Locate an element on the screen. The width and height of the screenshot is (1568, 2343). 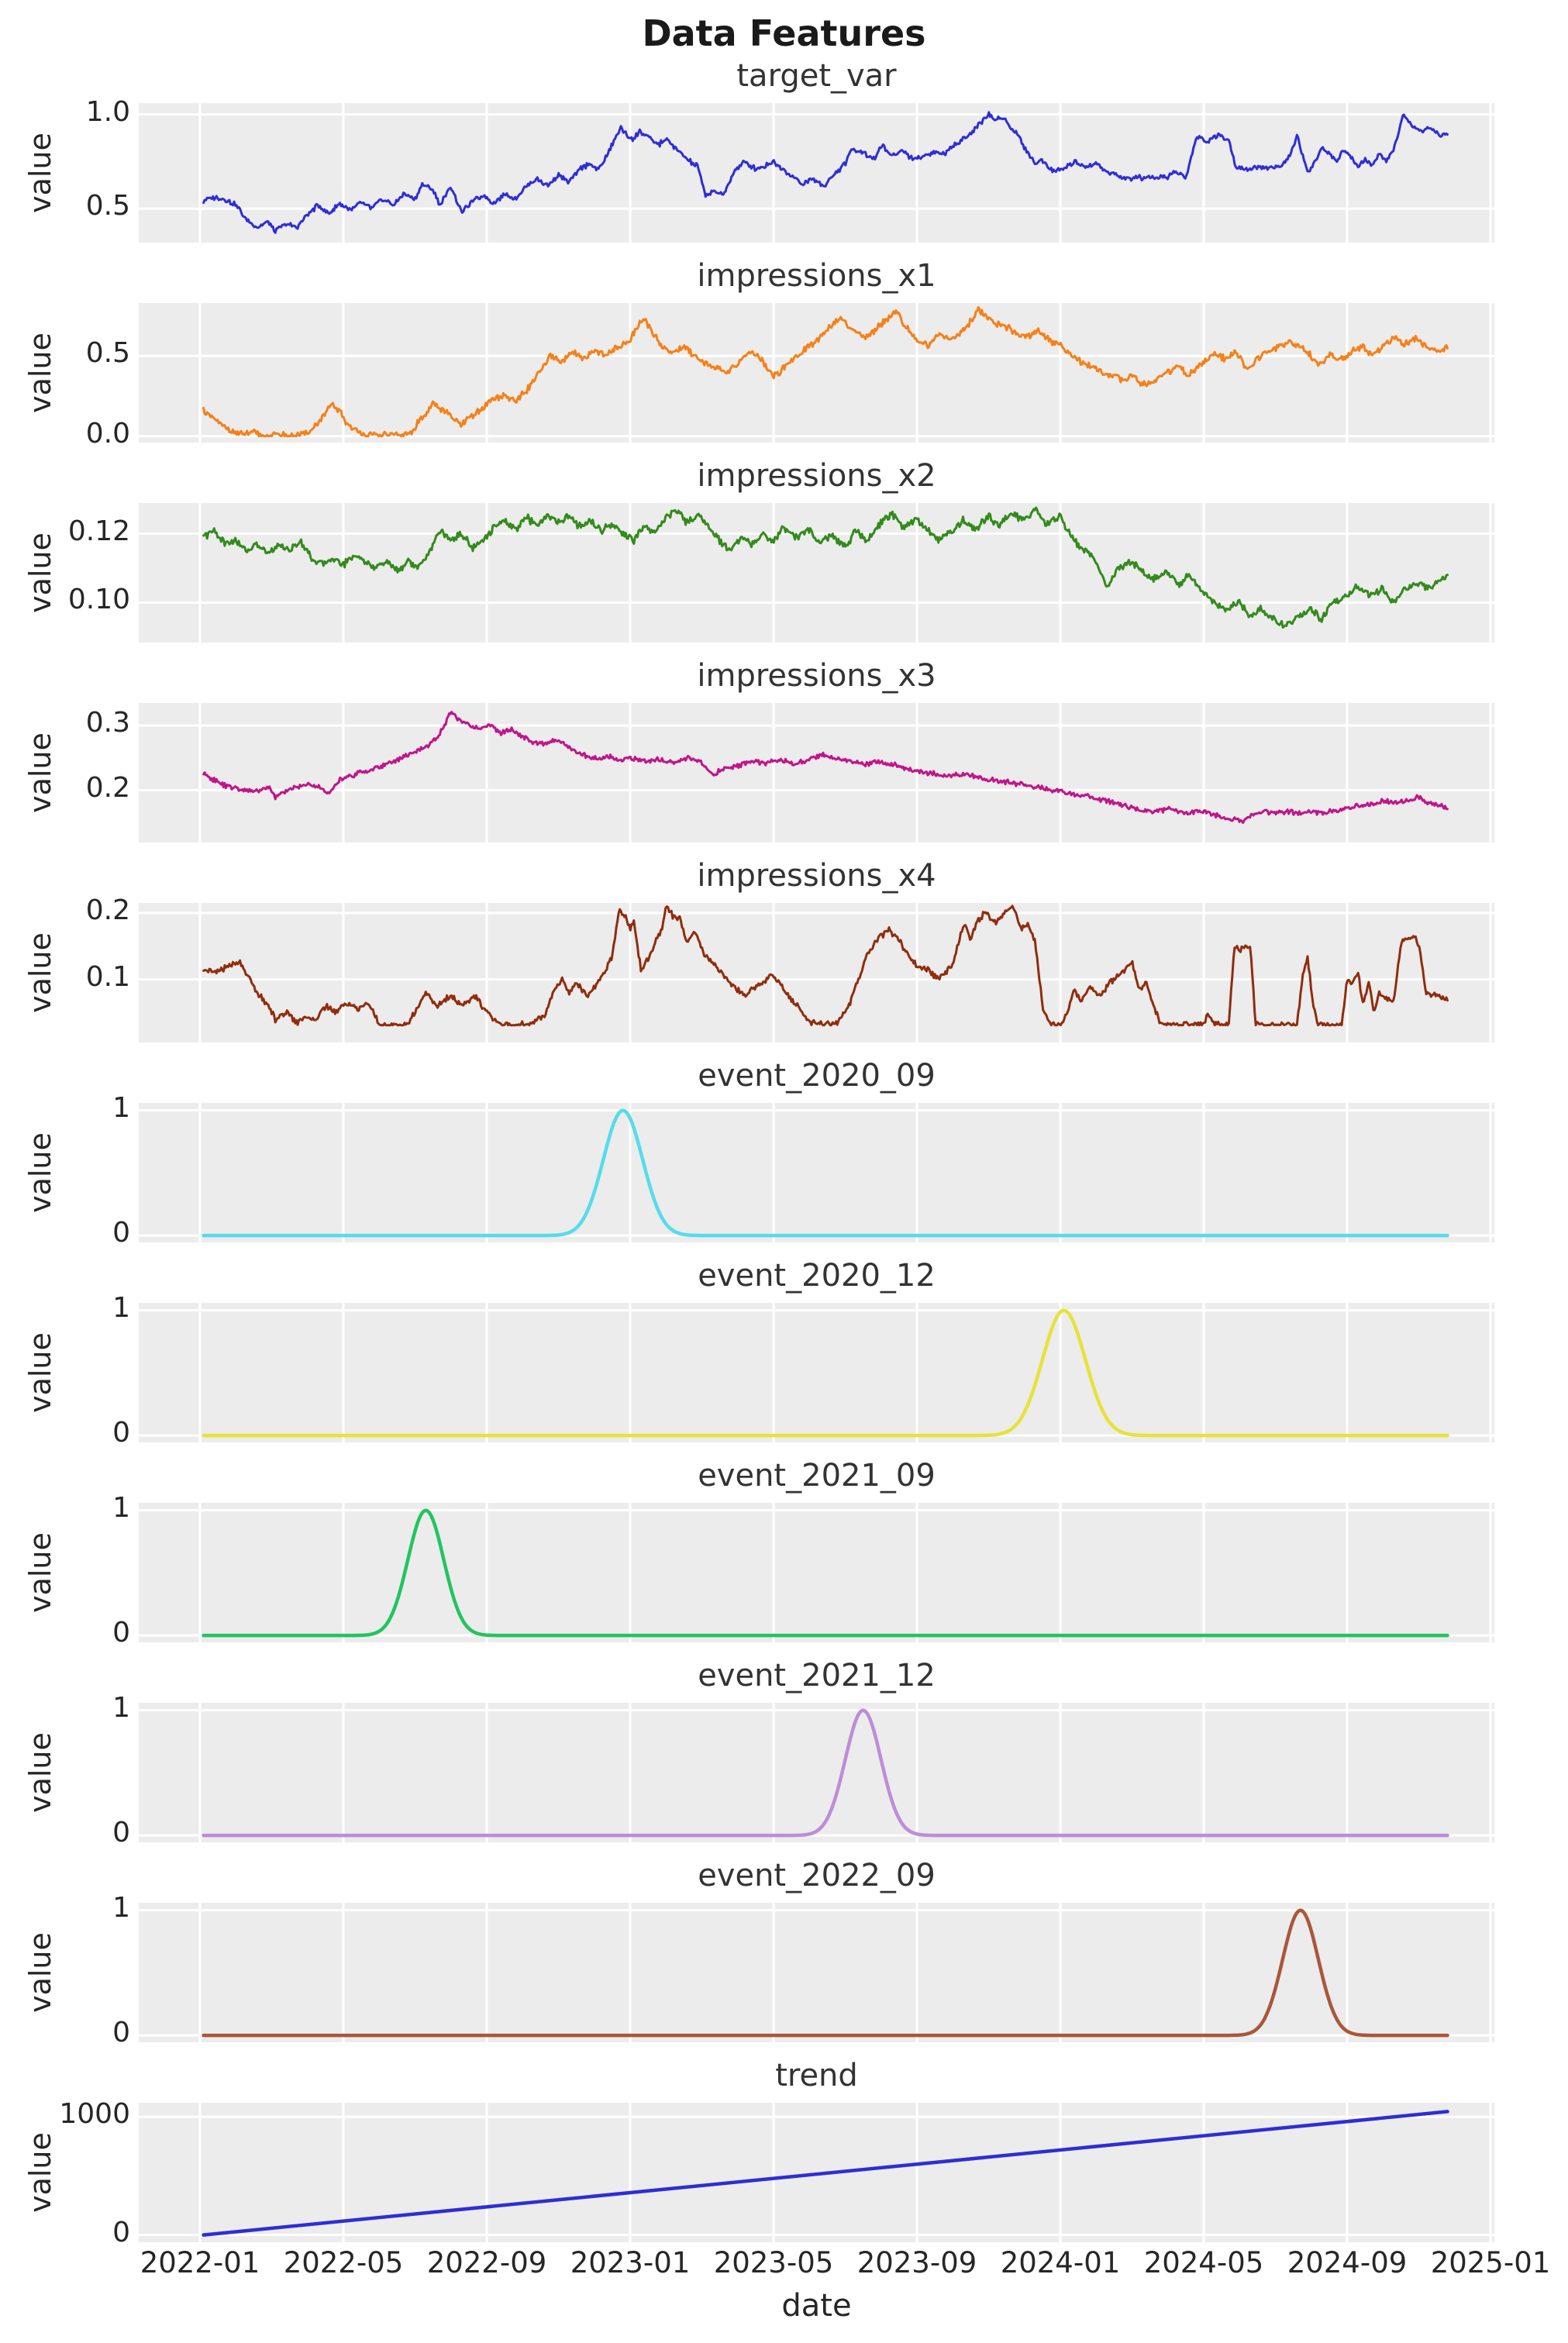
x-tick-2023-09: 2023-09 is located at coordinates (916, 2262).